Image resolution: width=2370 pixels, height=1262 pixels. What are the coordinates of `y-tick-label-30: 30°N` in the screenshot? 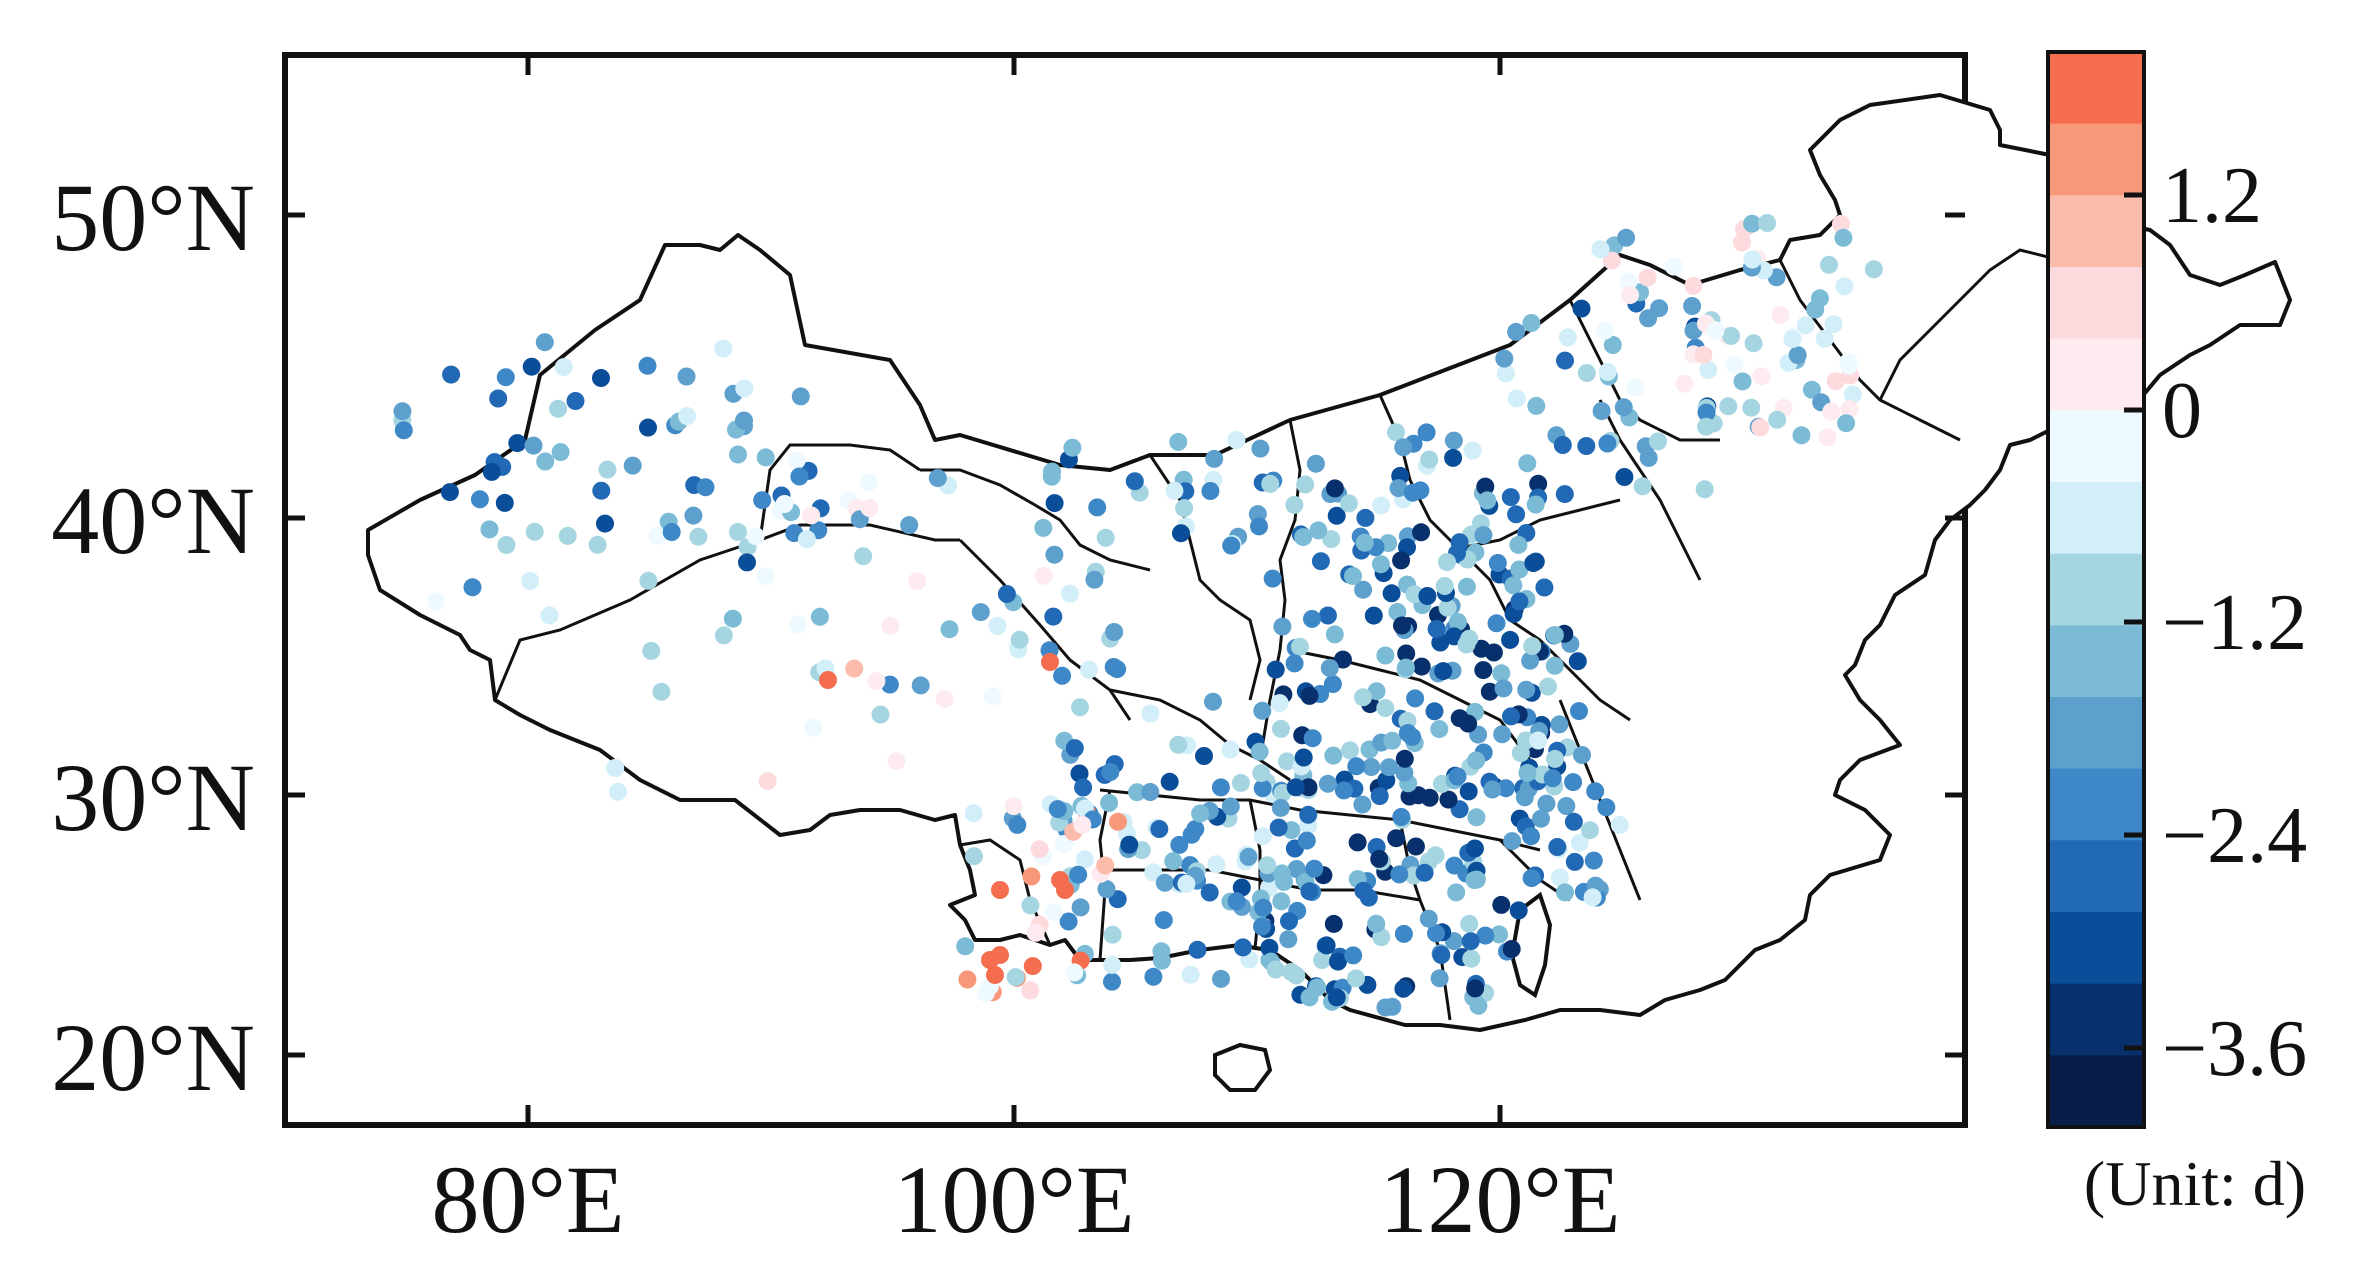 It's located at (153, 797).